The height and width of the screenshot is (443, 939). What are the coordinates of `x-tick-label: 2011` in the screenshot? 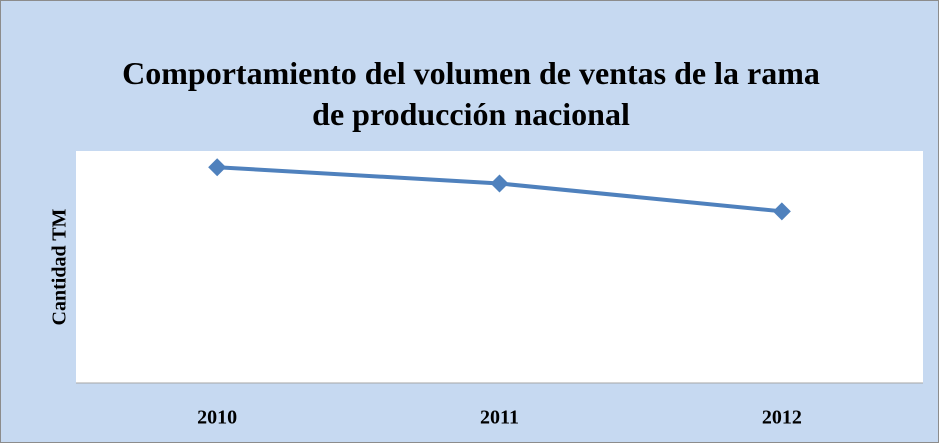 It's located at (499, 418).